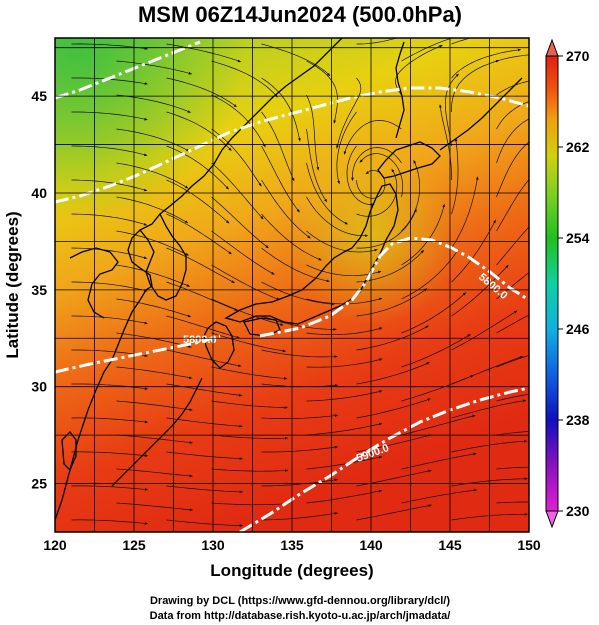  I want to click on map-title: MSM 06Z14Jun2024 (500.0hPa), so click(300, 14).